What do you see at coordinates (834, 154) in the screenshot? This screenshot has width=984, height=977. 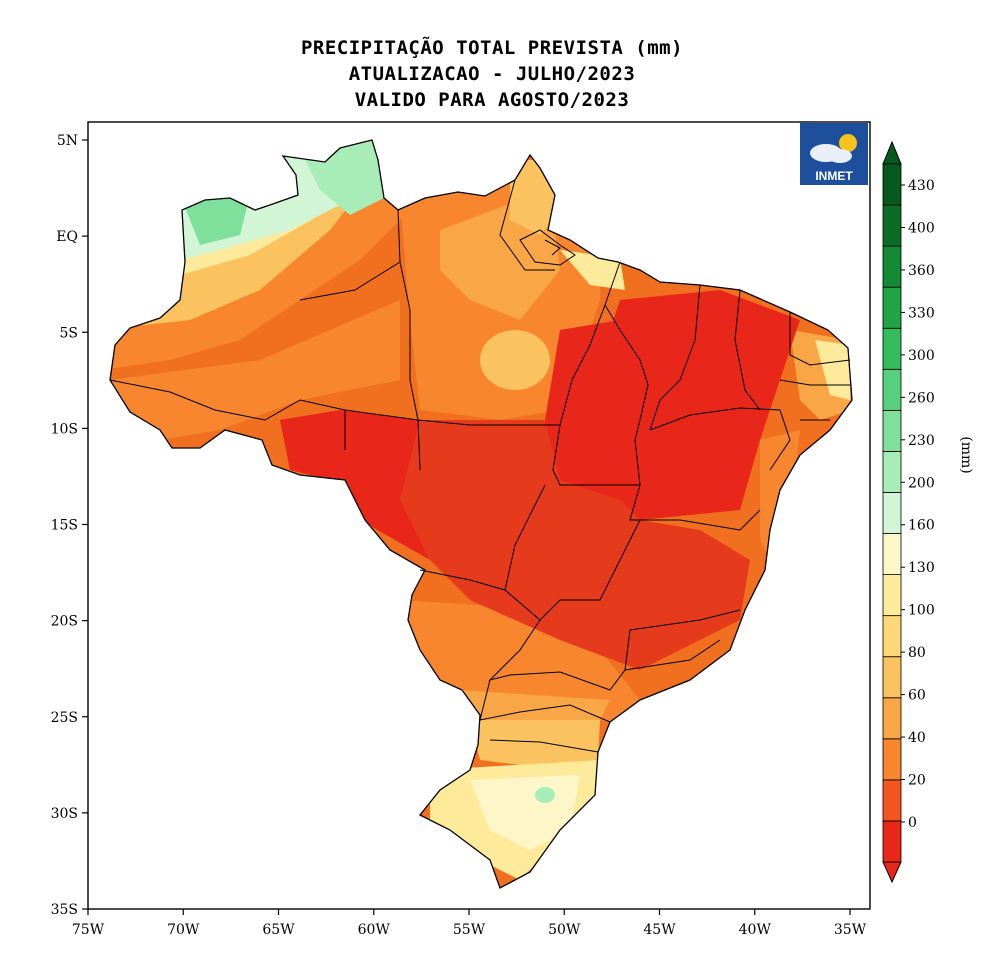 I see `inmet-logo: INMET` at bounding box center [834, 154].